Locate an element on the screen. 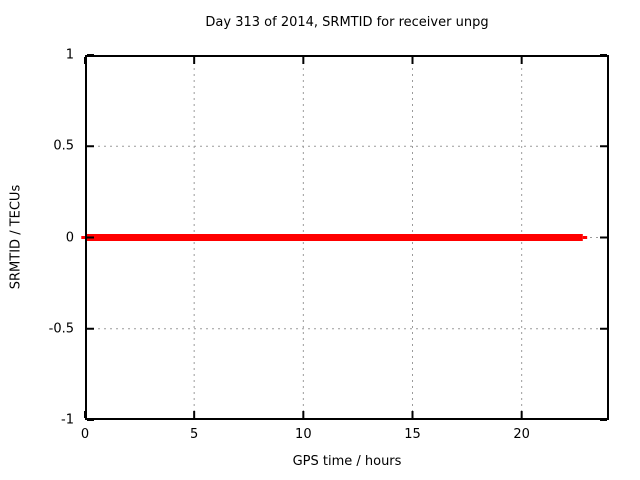 This screenshot has height=480, width=640. x-tick-label-5: 5 is located at coordinates (194, 434).